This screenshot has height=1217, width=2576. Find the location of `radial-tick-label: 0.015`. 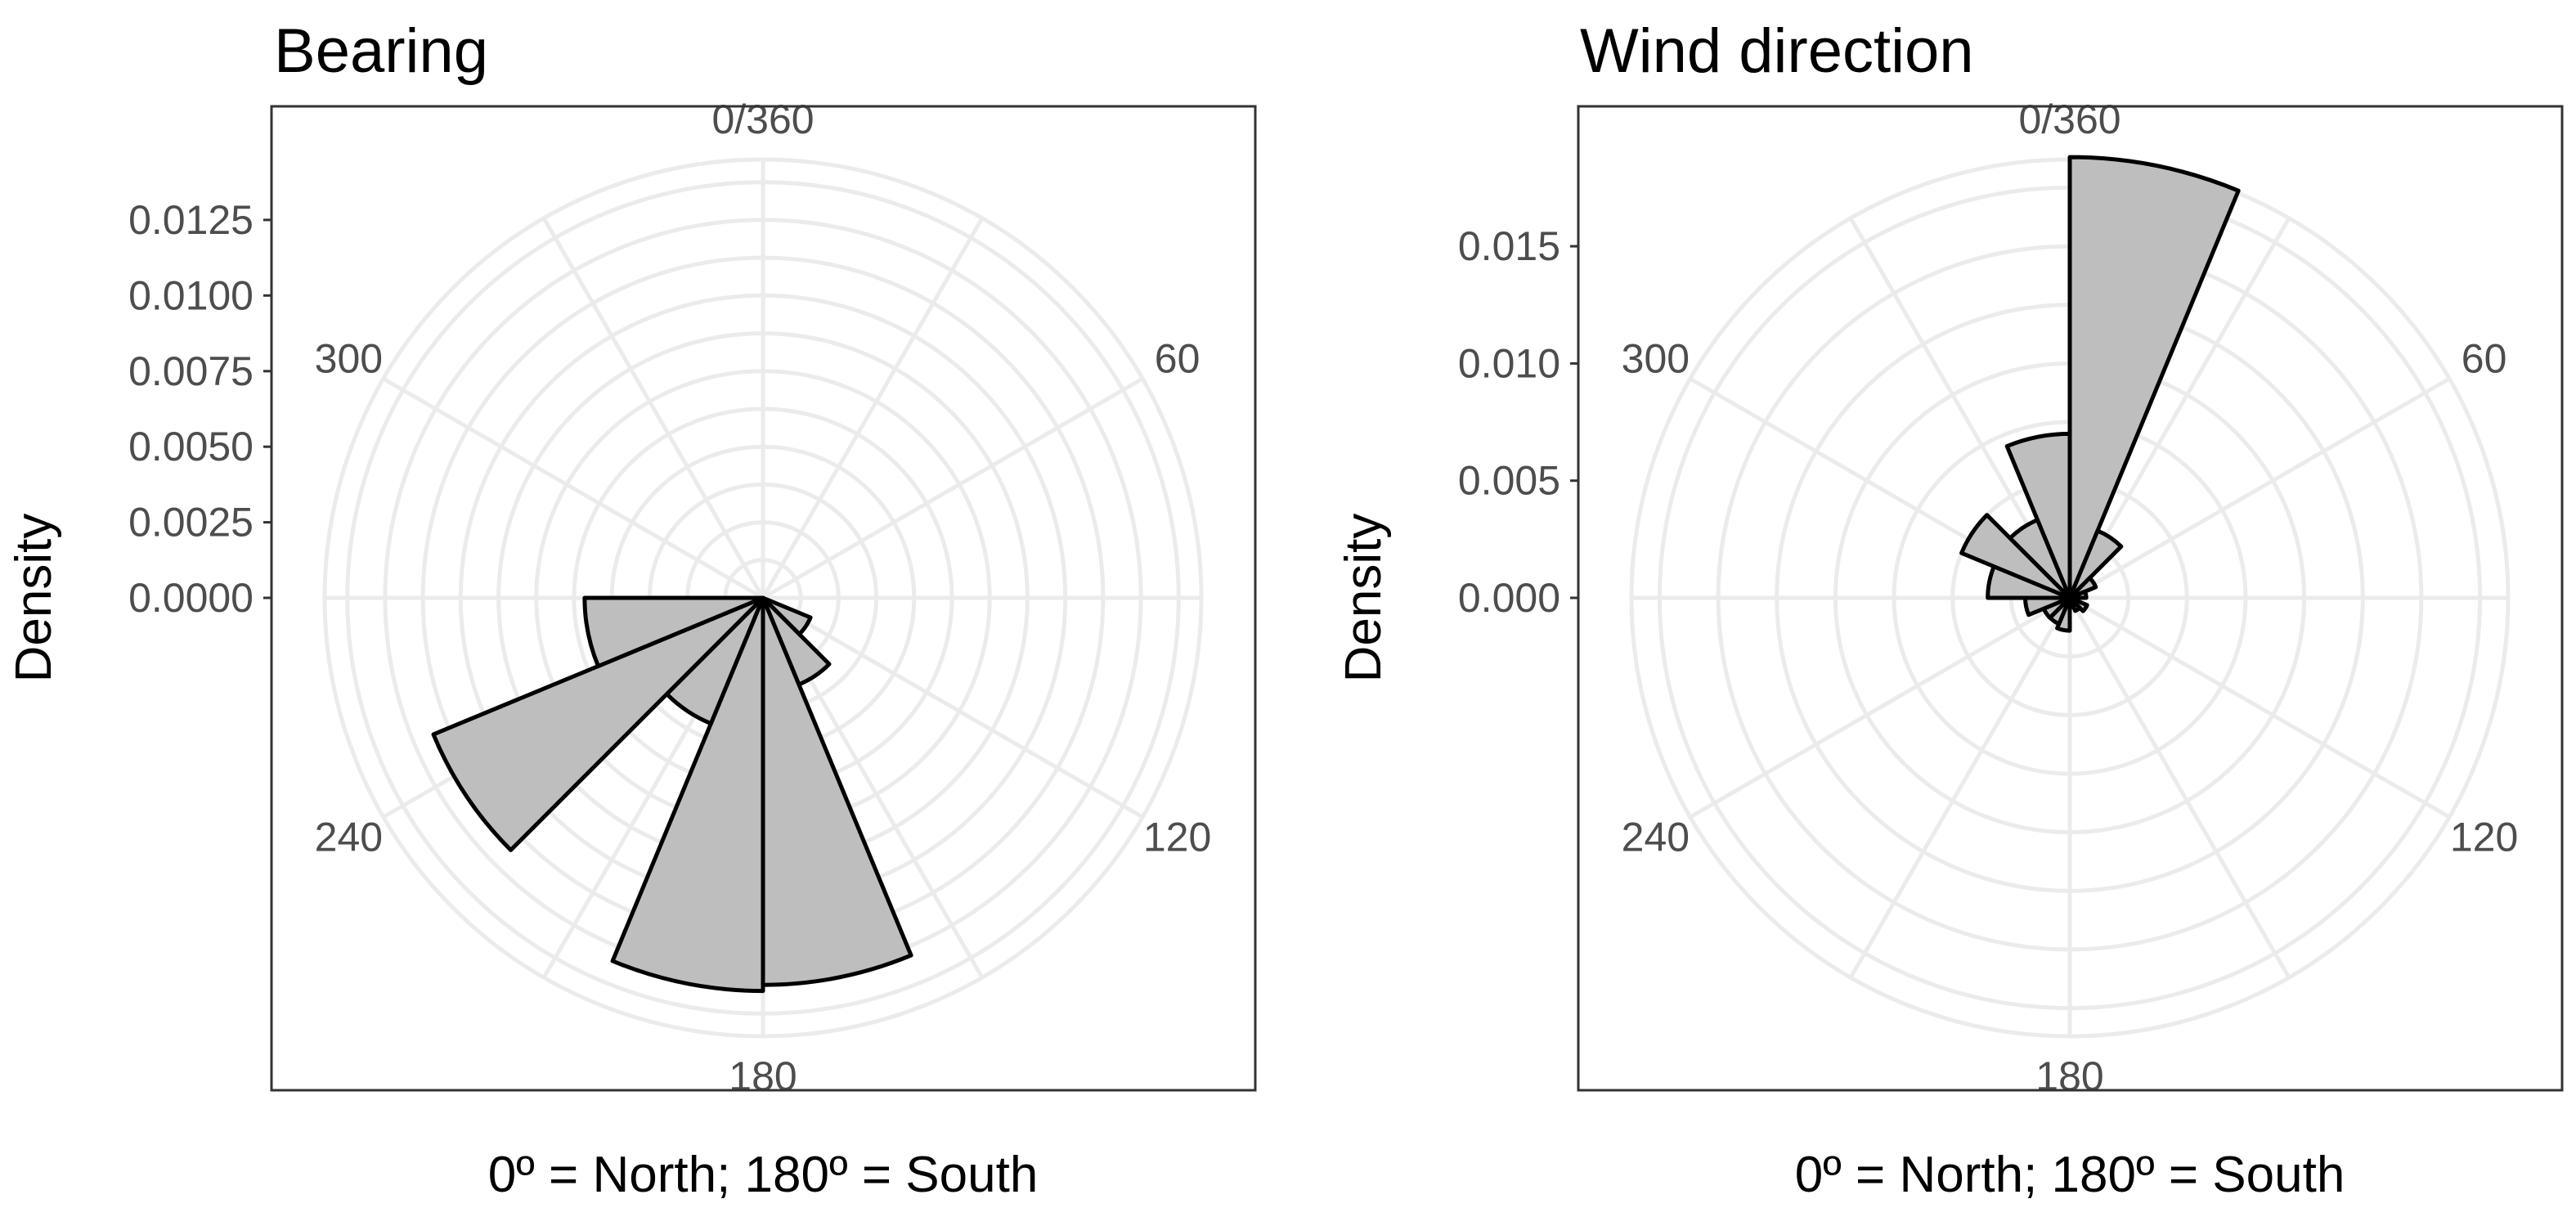

radial-tick-label: 0.015 is located at coordinates (1509, 246).